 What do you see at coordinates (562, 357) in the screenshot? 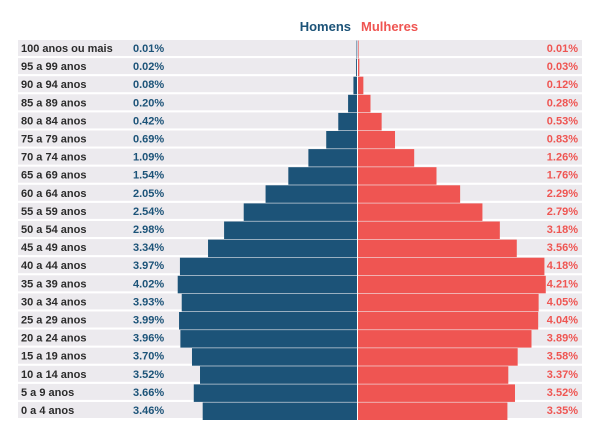
I see `women-percent-label: 3.58%` at bounding box center [562, 357].